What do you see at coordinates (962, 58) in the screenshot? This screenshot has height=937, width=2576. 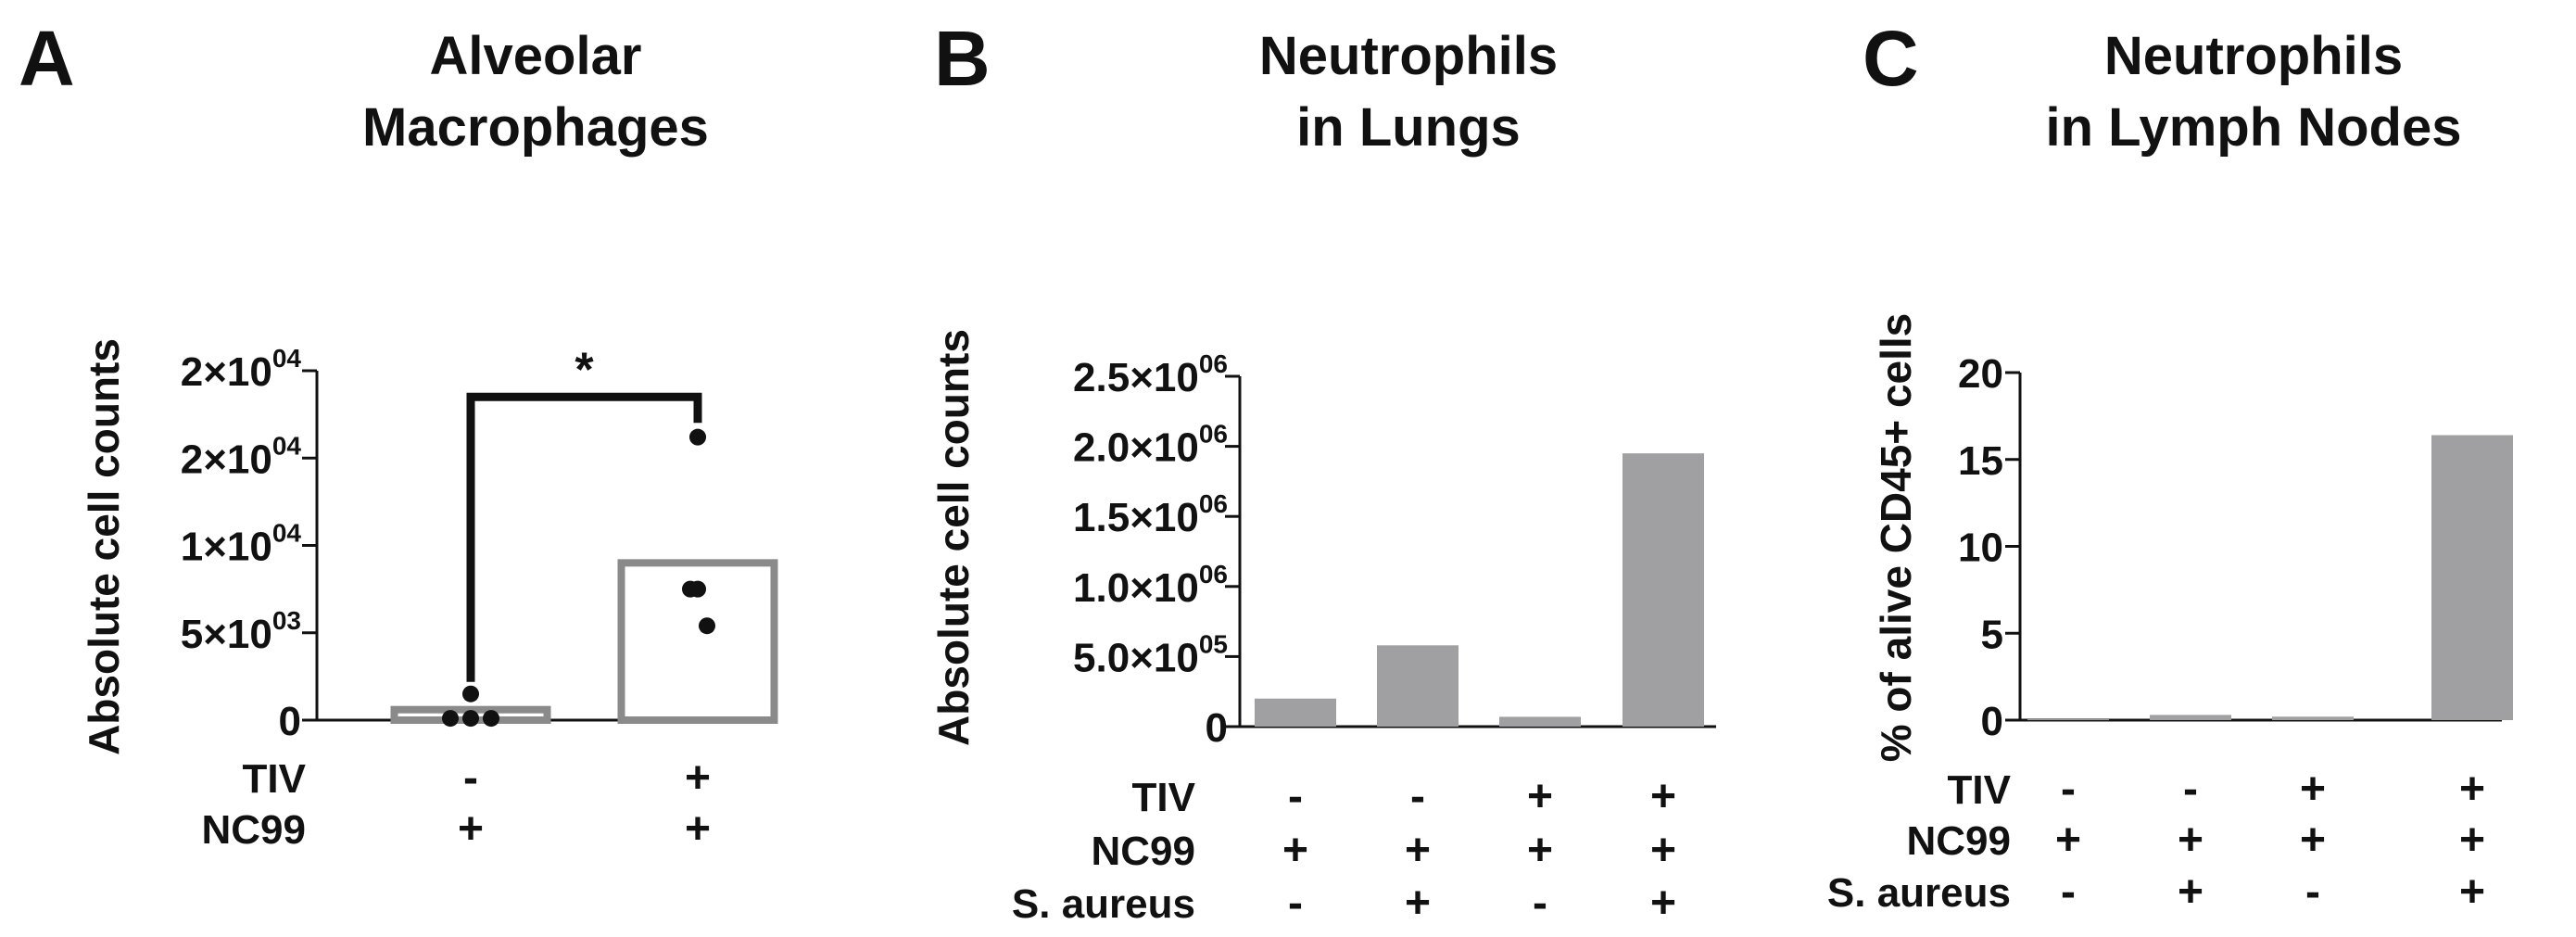 I see `panel-letter: B` at bounding box center [962, 58].